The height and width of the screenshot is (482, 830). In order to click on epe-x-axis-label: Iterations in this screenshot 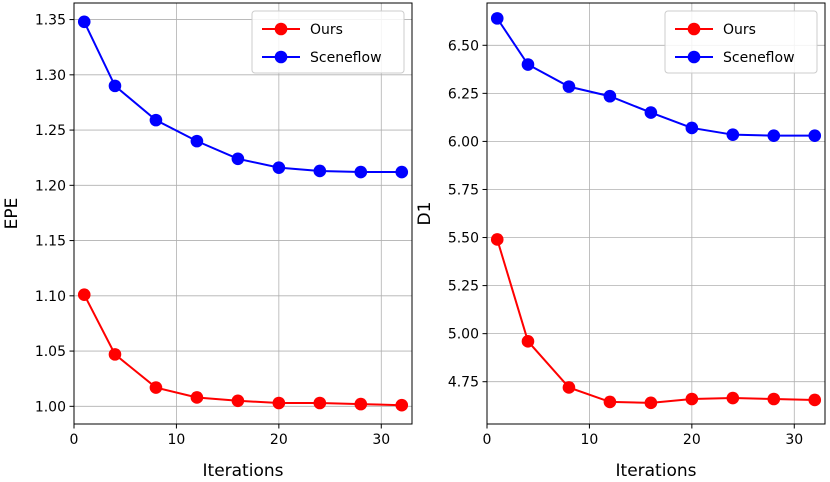, I will do `click(243, 471)`.